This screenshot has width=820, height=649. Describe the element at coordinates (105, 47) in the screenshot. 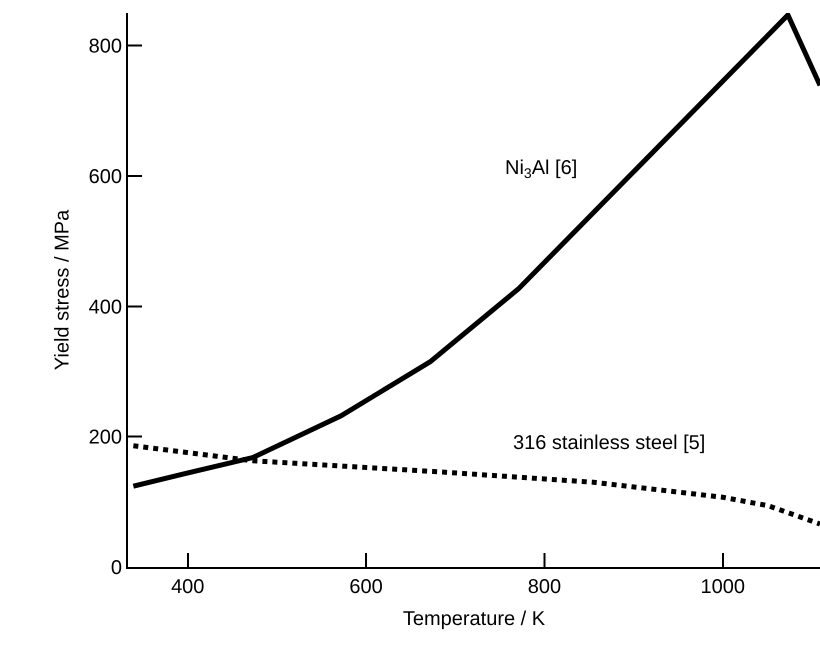

I see `y-tick-label: 800` at that location.